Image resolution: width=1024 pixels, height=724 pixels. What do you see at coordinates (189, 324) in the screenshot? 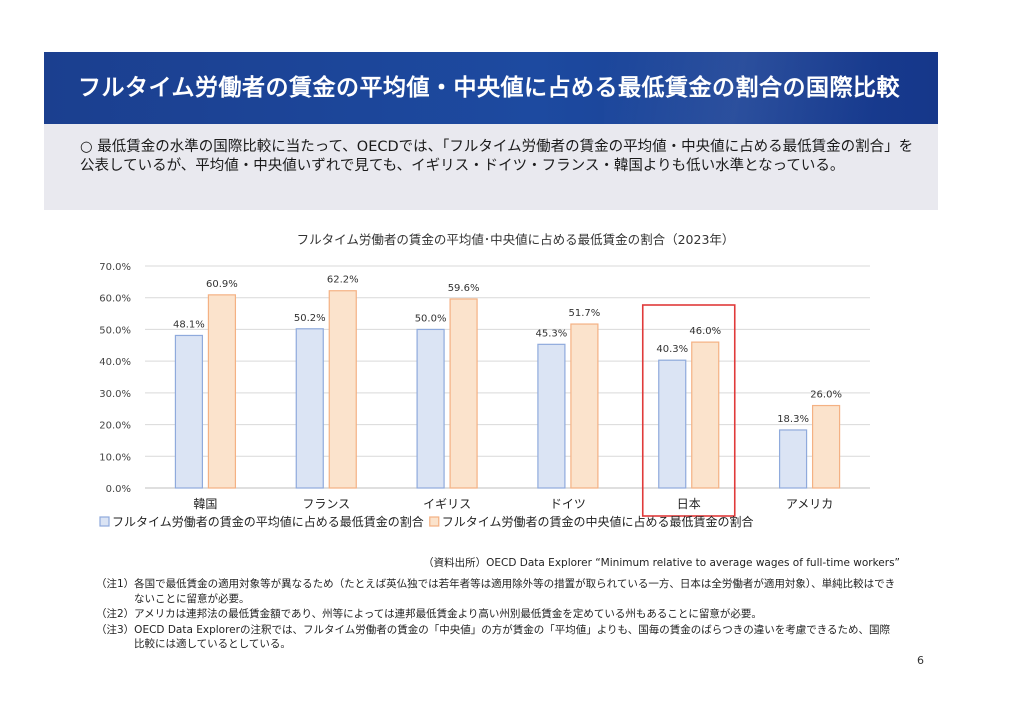
I see `data-label: 48.1%` at bounding box center [189, 324].